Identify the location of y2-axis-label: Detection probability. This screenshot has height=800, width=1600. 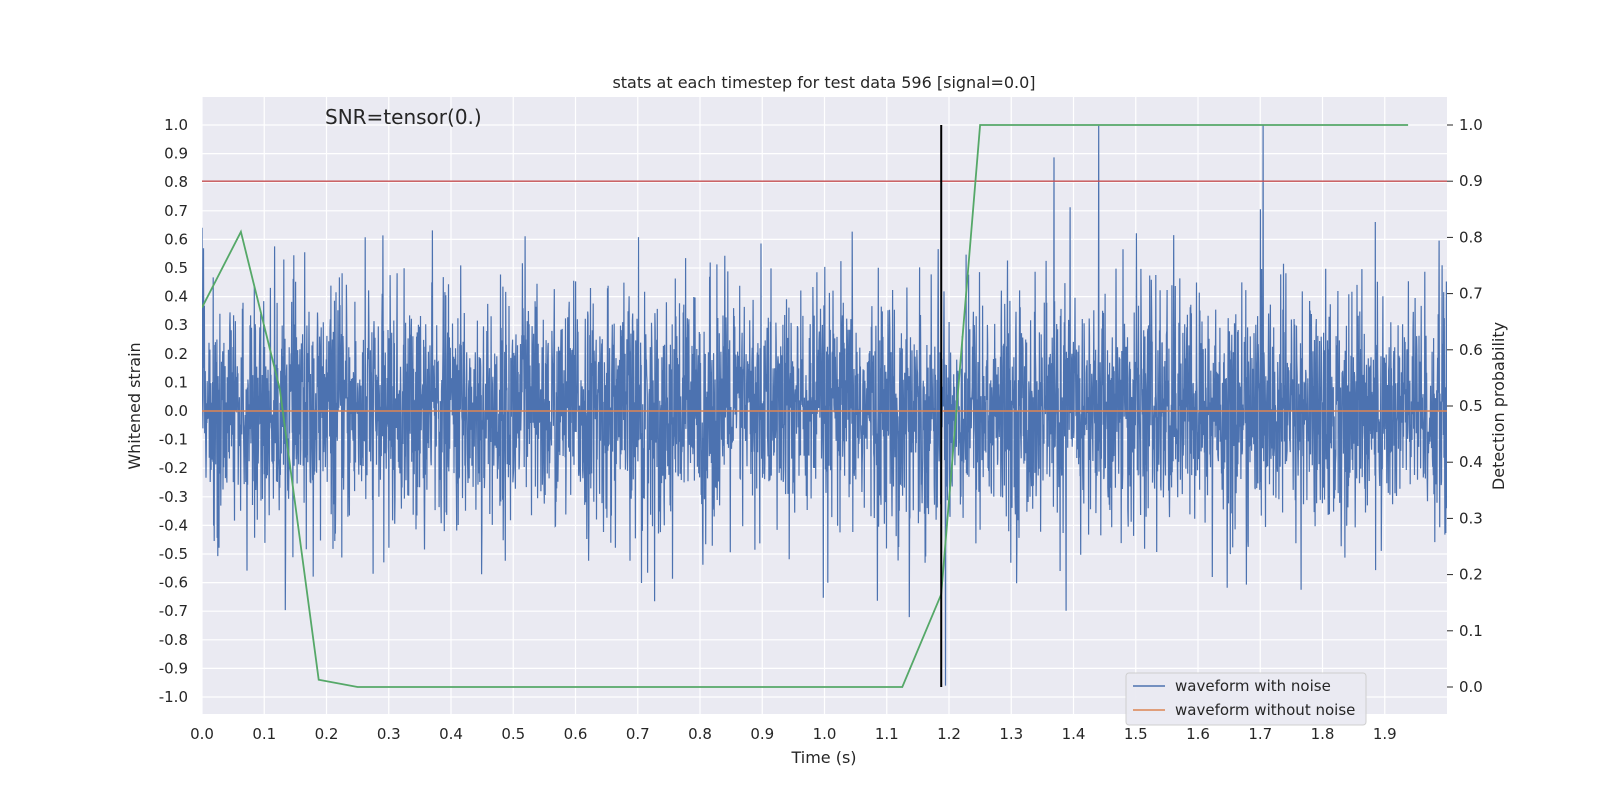
(1498, 406).